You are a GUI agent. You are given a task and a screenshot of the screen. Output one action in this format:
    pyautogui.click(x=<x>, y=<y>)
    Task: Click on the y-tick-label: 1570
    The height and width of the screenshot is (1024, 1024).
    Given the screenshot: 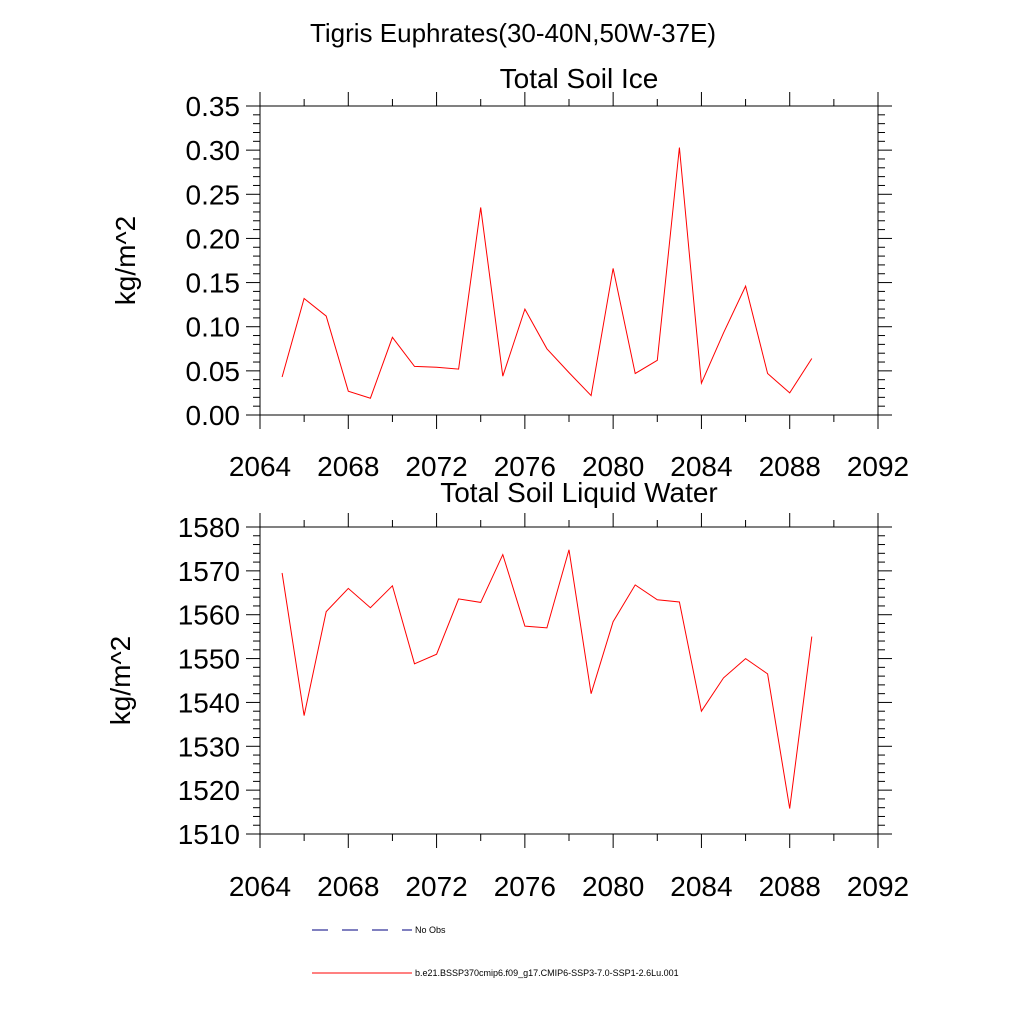 What is the action you would take?
    pyautogui.click(x=209, y=571)
    